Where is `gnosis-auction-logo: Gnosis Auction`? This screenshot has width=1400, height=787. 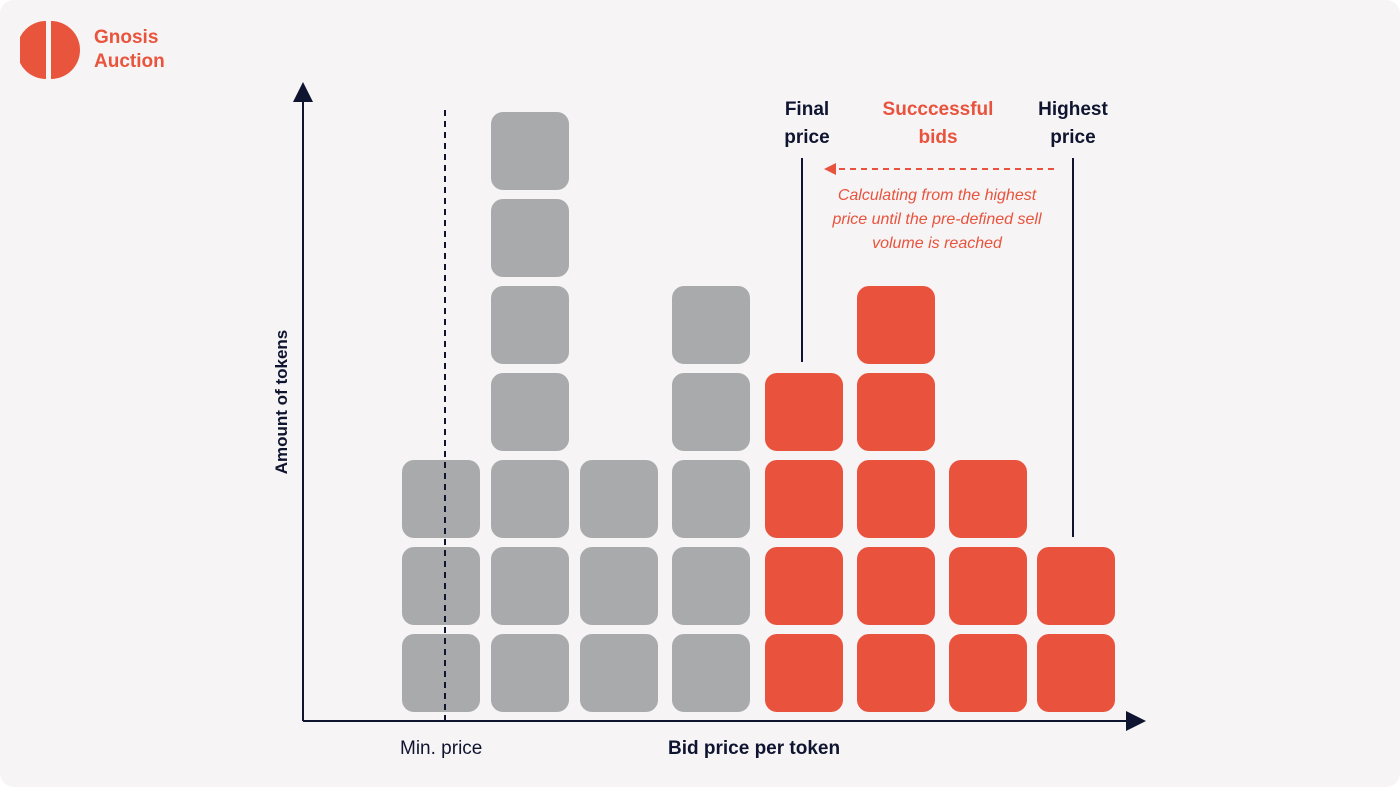
gnosis-auction-logo: Gnosis Auction is located at coordinates (92, 50).